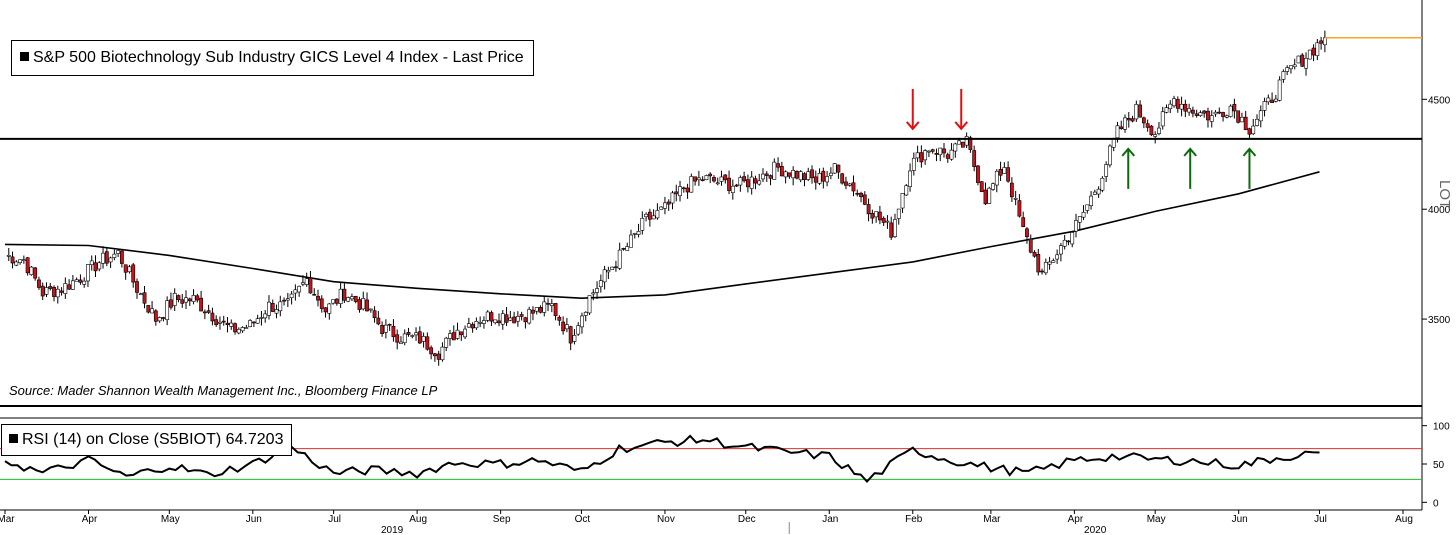  What do you see at coordinates (502, 519) in the screenshot?
I see `month-label: Sep` at bounding box center [502, 519].